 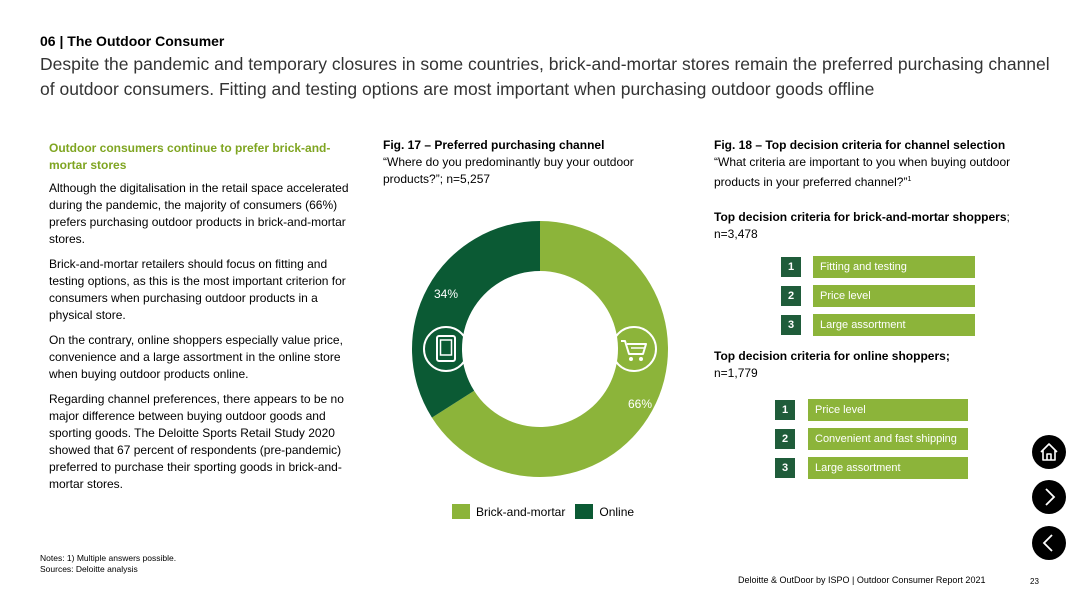 I want to click on bm-rank-1: 1 Fitting and testing, so click(x=878, y=267).